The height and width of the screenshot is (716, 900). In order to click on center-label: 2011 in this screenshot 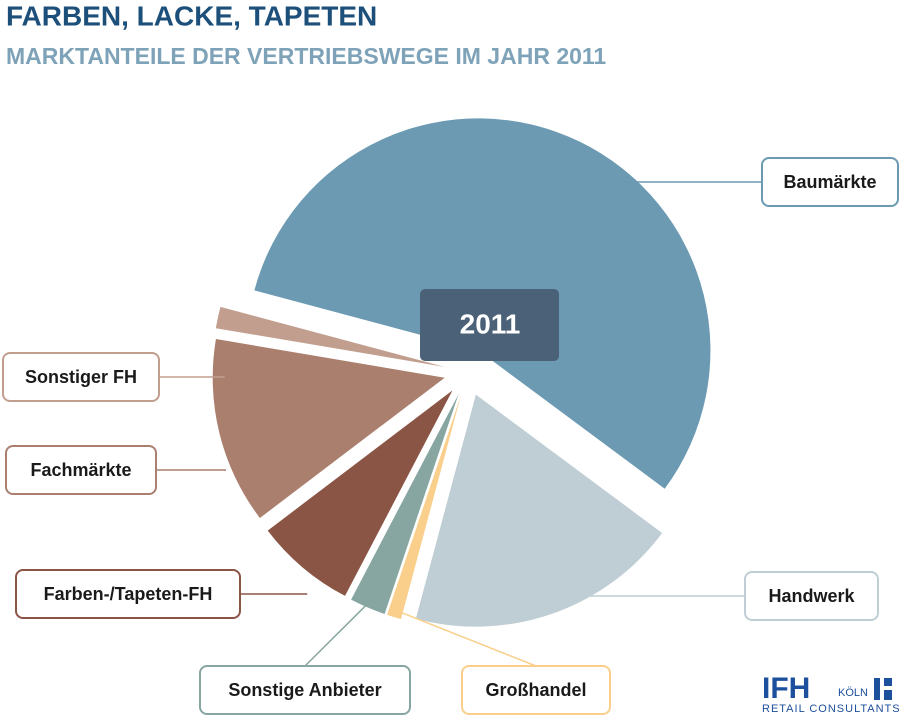, I will do `click(490, 323)`.